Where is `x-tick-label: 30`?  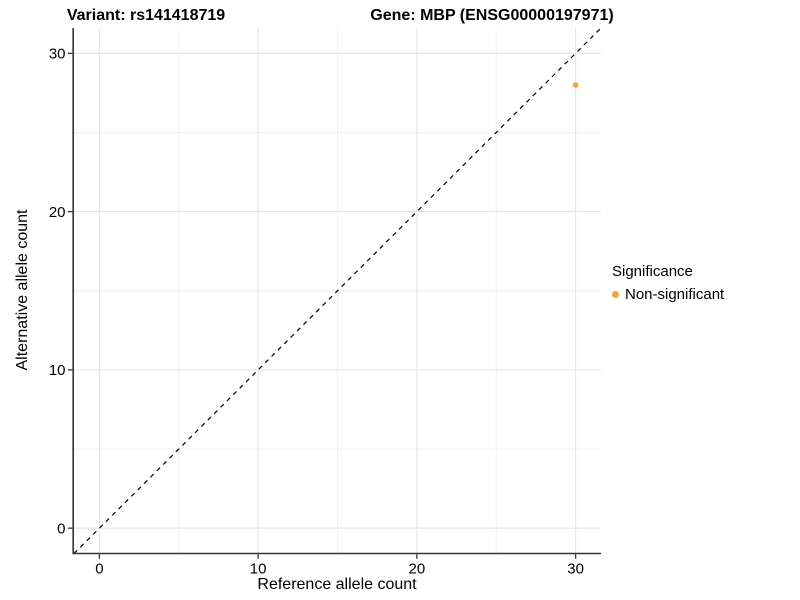
x-tick-label: 30 is located at coordinates (575, 569).